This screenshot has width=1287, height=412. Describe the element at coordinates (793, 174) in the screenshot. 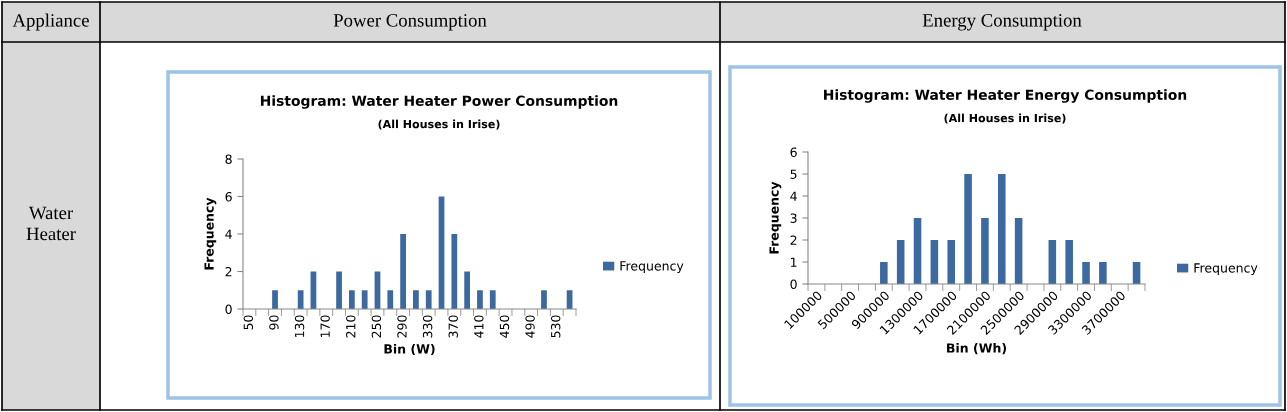

I see `y-tick-label: 5` at that location.